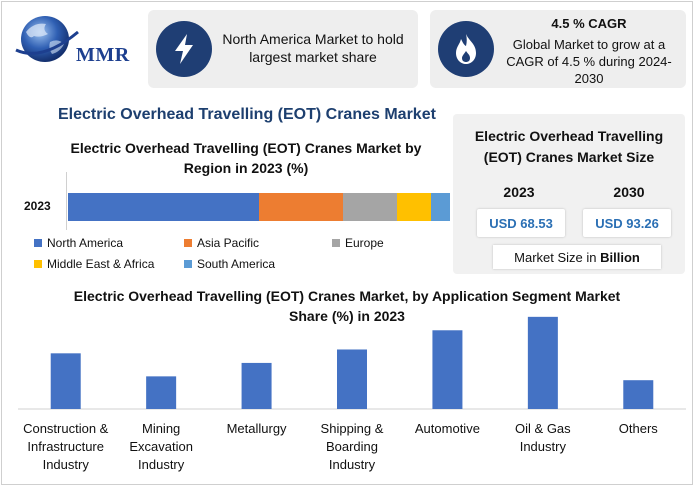  What do you see at coordinates (85, 243) in the screenshot?
I see `legend-label: North America` at bounding box center [85, 243].